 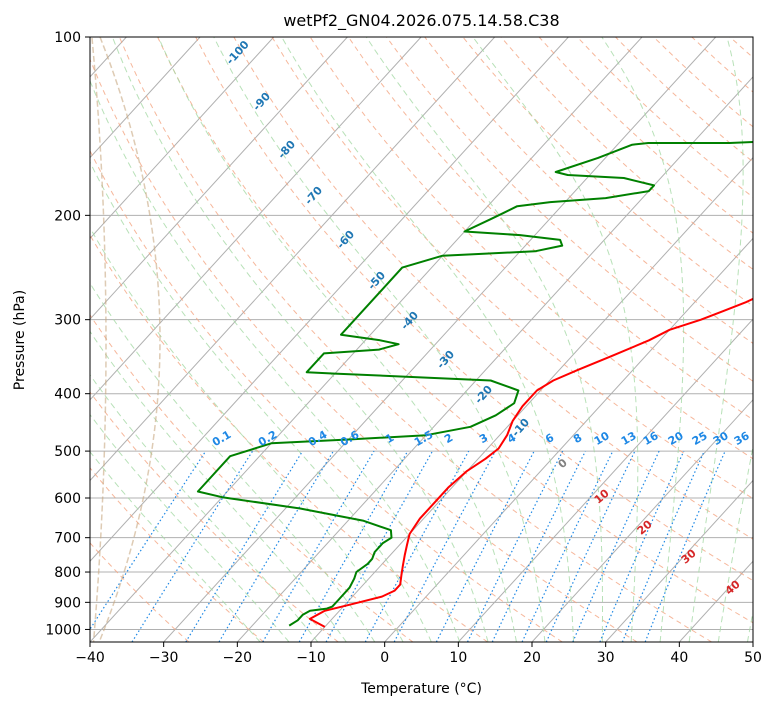 I want to click on x-tick-label: −10, so click(x=311, y=658).